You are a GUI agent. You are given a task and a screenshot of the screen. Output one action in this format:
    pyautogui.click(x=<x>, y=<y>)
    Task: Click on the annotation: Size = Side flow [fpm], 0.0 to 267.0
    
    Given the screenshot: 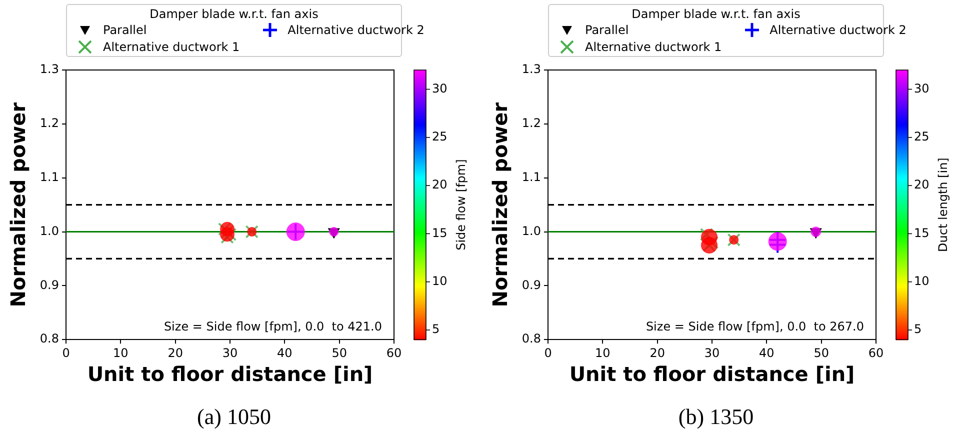 What is the action you would take?
    pyautogui.click(x=755, y=327)
    